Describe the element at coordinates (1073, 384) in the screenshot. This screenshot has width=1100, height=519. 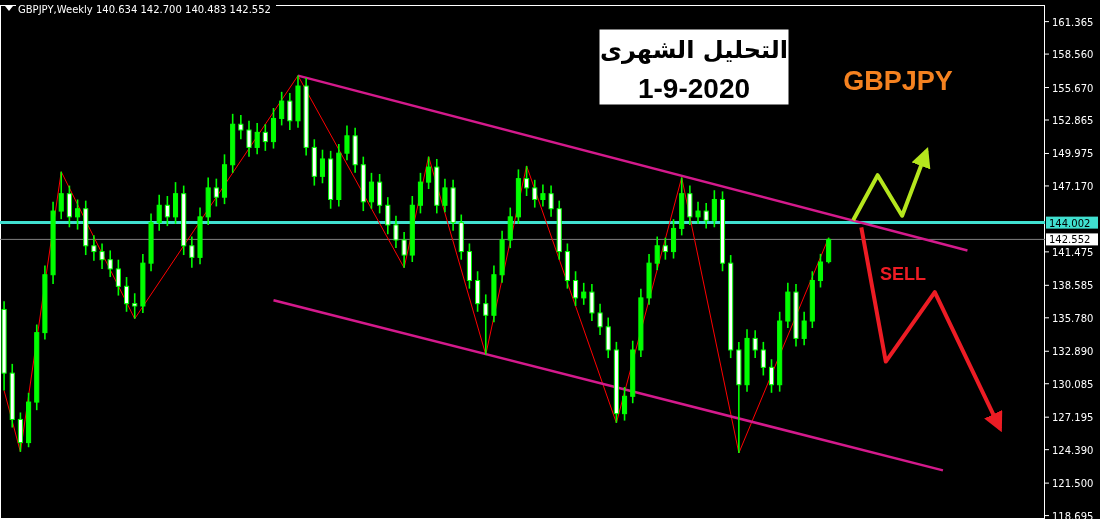
I see `y-tick-label: 130.085` at that location.